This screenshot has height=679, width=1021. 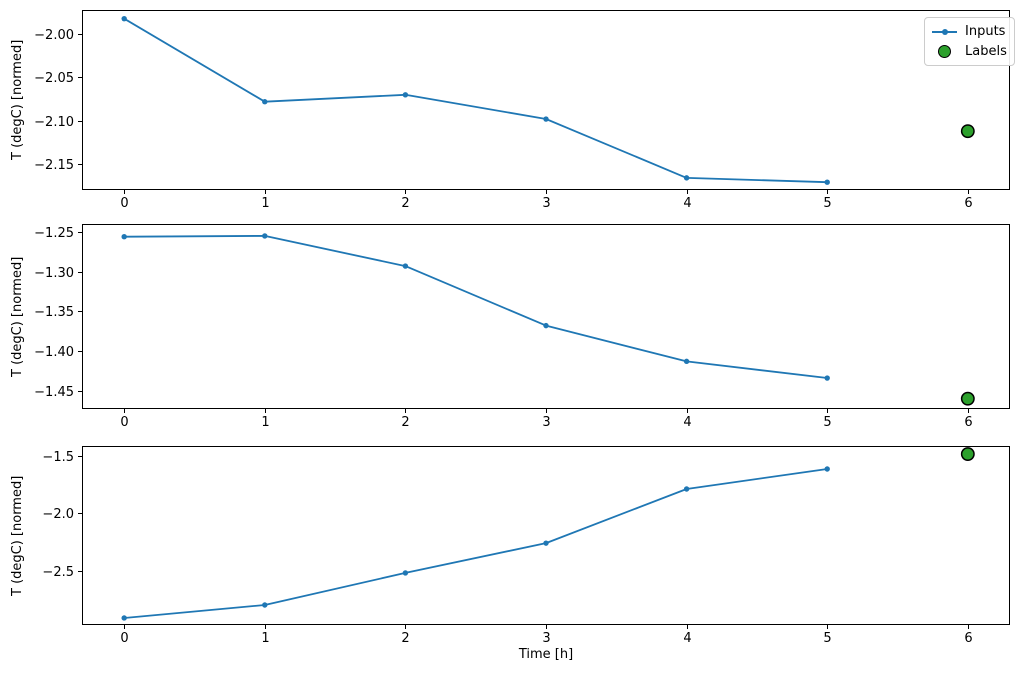 What do you see at coordinates (17, 100) in the screenshot?
I see `subplot-1-y-axis-label: T (degC) [normed]` at bounding box center [17, 100].